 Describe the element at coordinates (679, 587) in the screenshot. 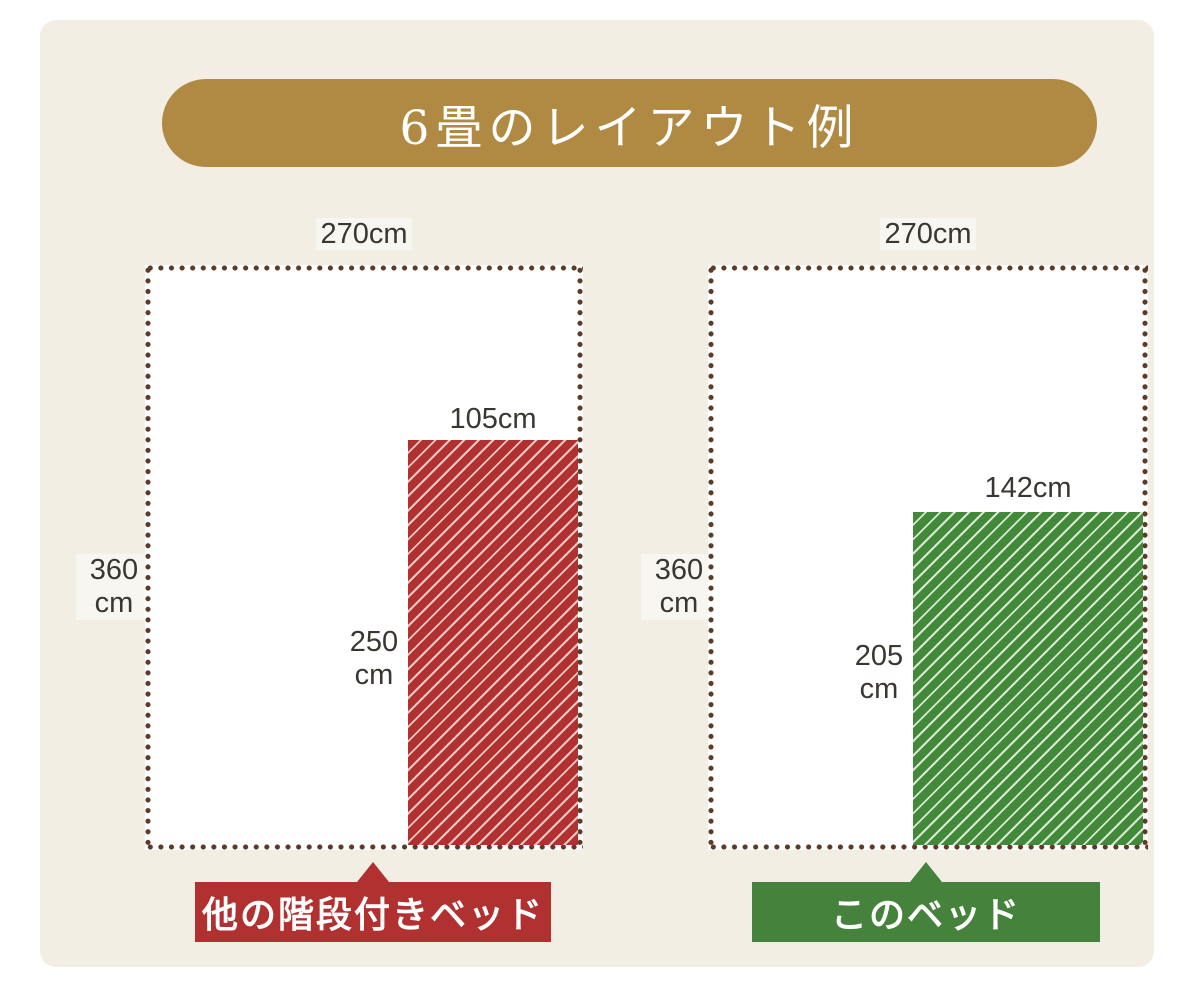

I see `room-b-depth-label: 360 cm` at that location.